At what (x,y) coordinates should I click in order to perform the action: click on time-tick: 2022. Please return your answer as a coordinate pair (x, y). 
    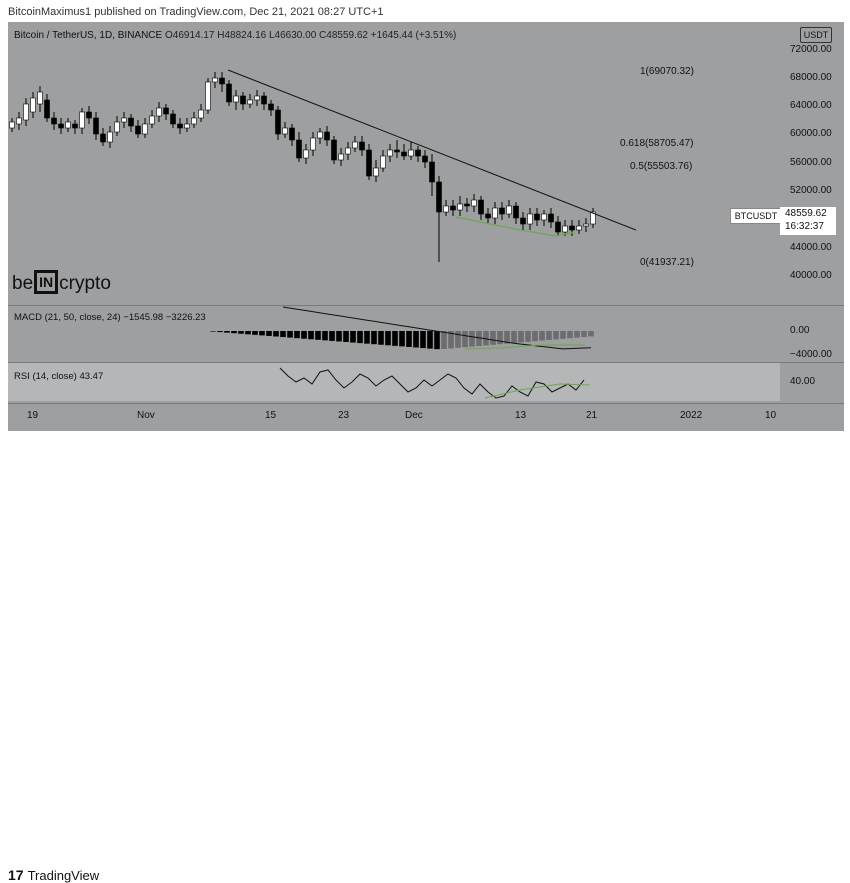
    Looking at the image, I should click on (691, 415).